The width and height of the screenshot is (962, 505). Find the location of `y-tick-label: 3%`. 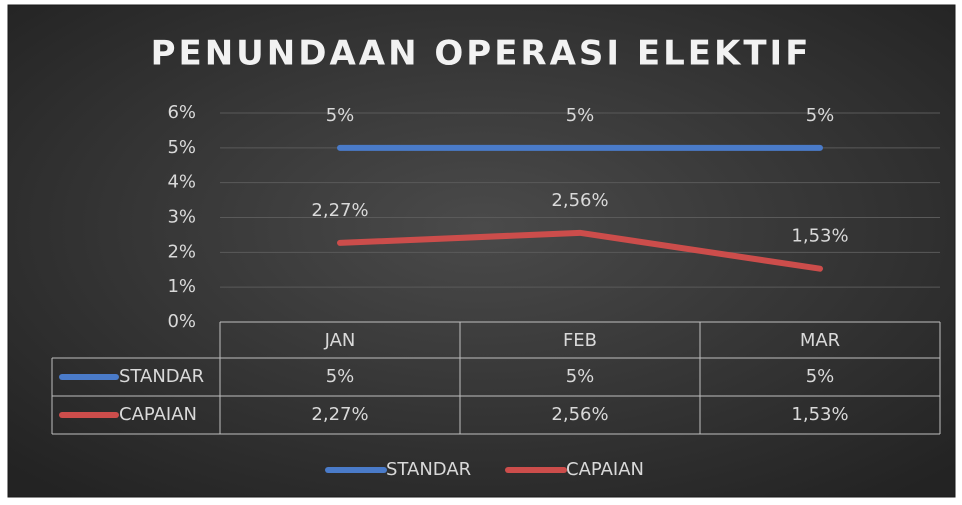

y-tick-label: 3% is located at coordinates (181, 217).